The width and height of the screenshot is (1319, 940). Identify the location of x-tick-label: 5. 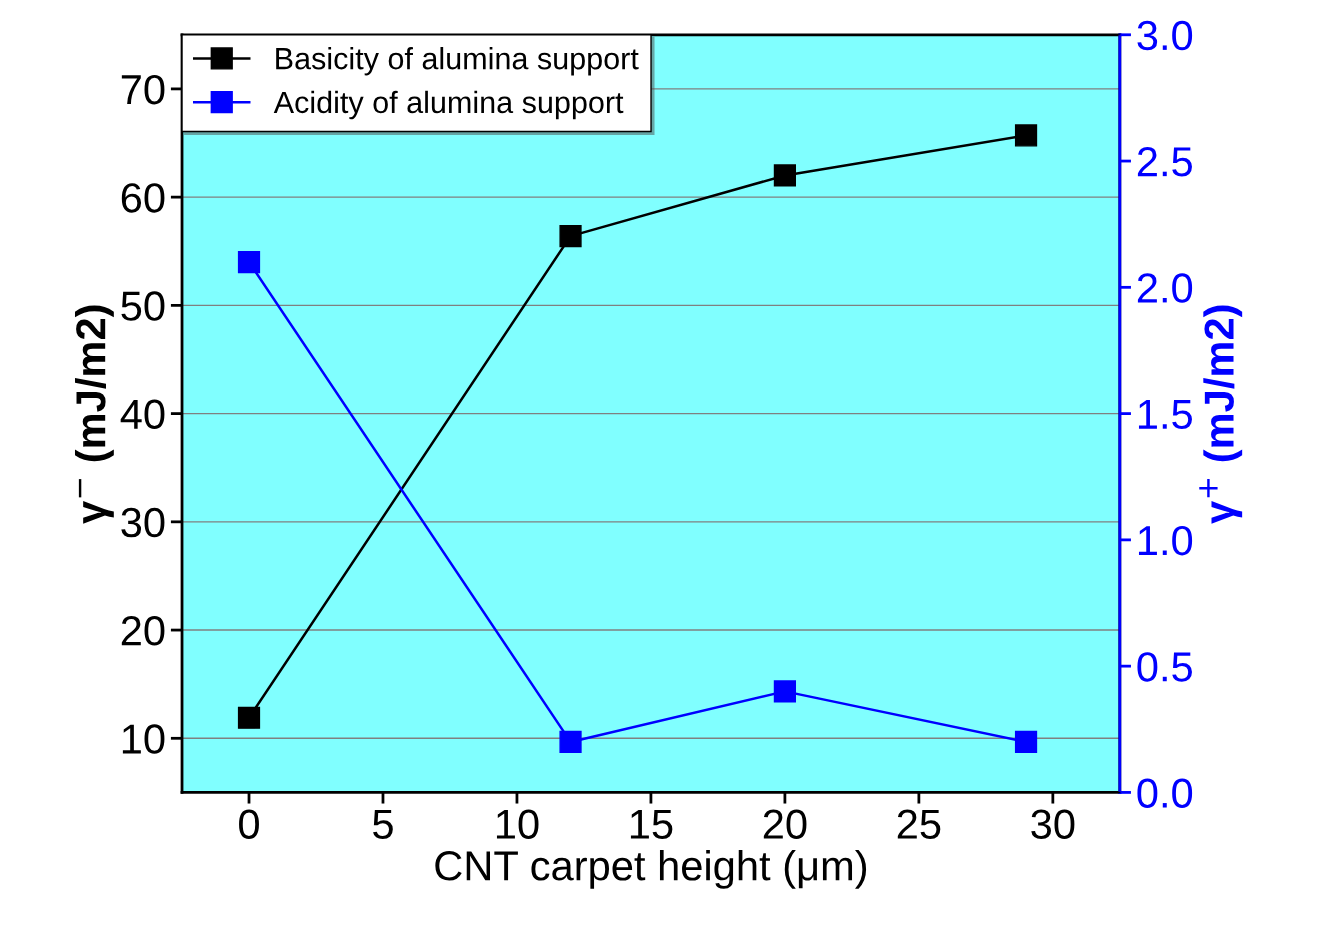
(383, 824).